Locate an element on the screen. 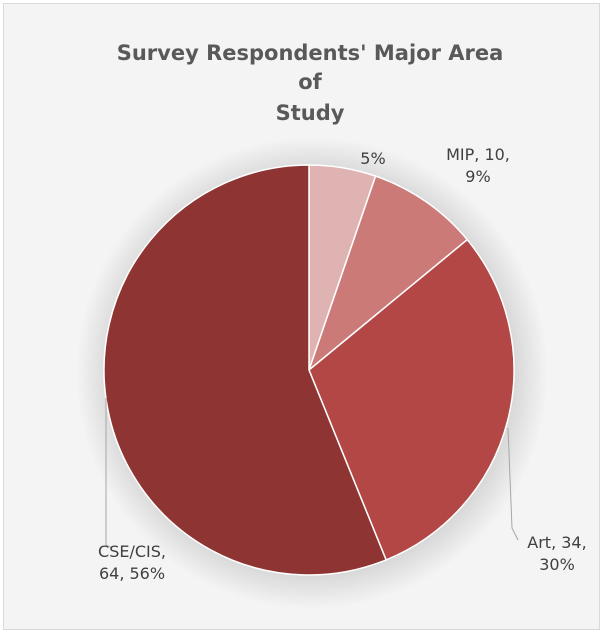  chart-title-line-2: of is located at coordinates (310, 82).